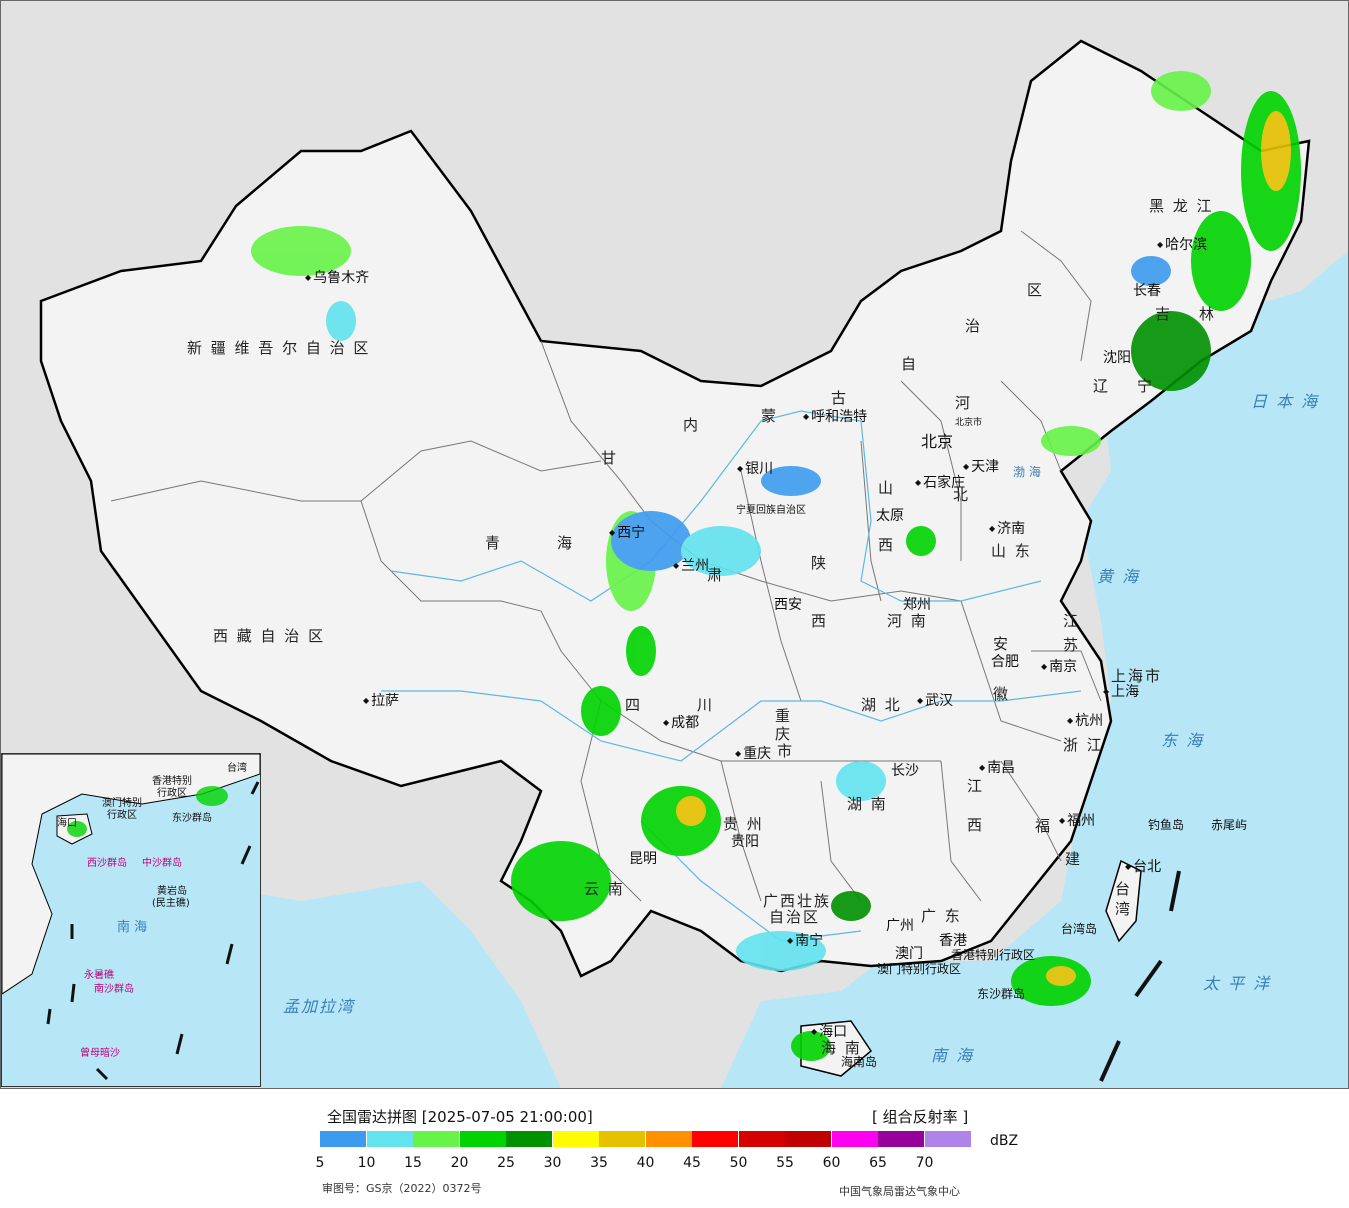  What do you see at coordinates (1077, 821) in the screenshot?
I see `city-fuzhou: 福州` at bounding box center [1077, 821].